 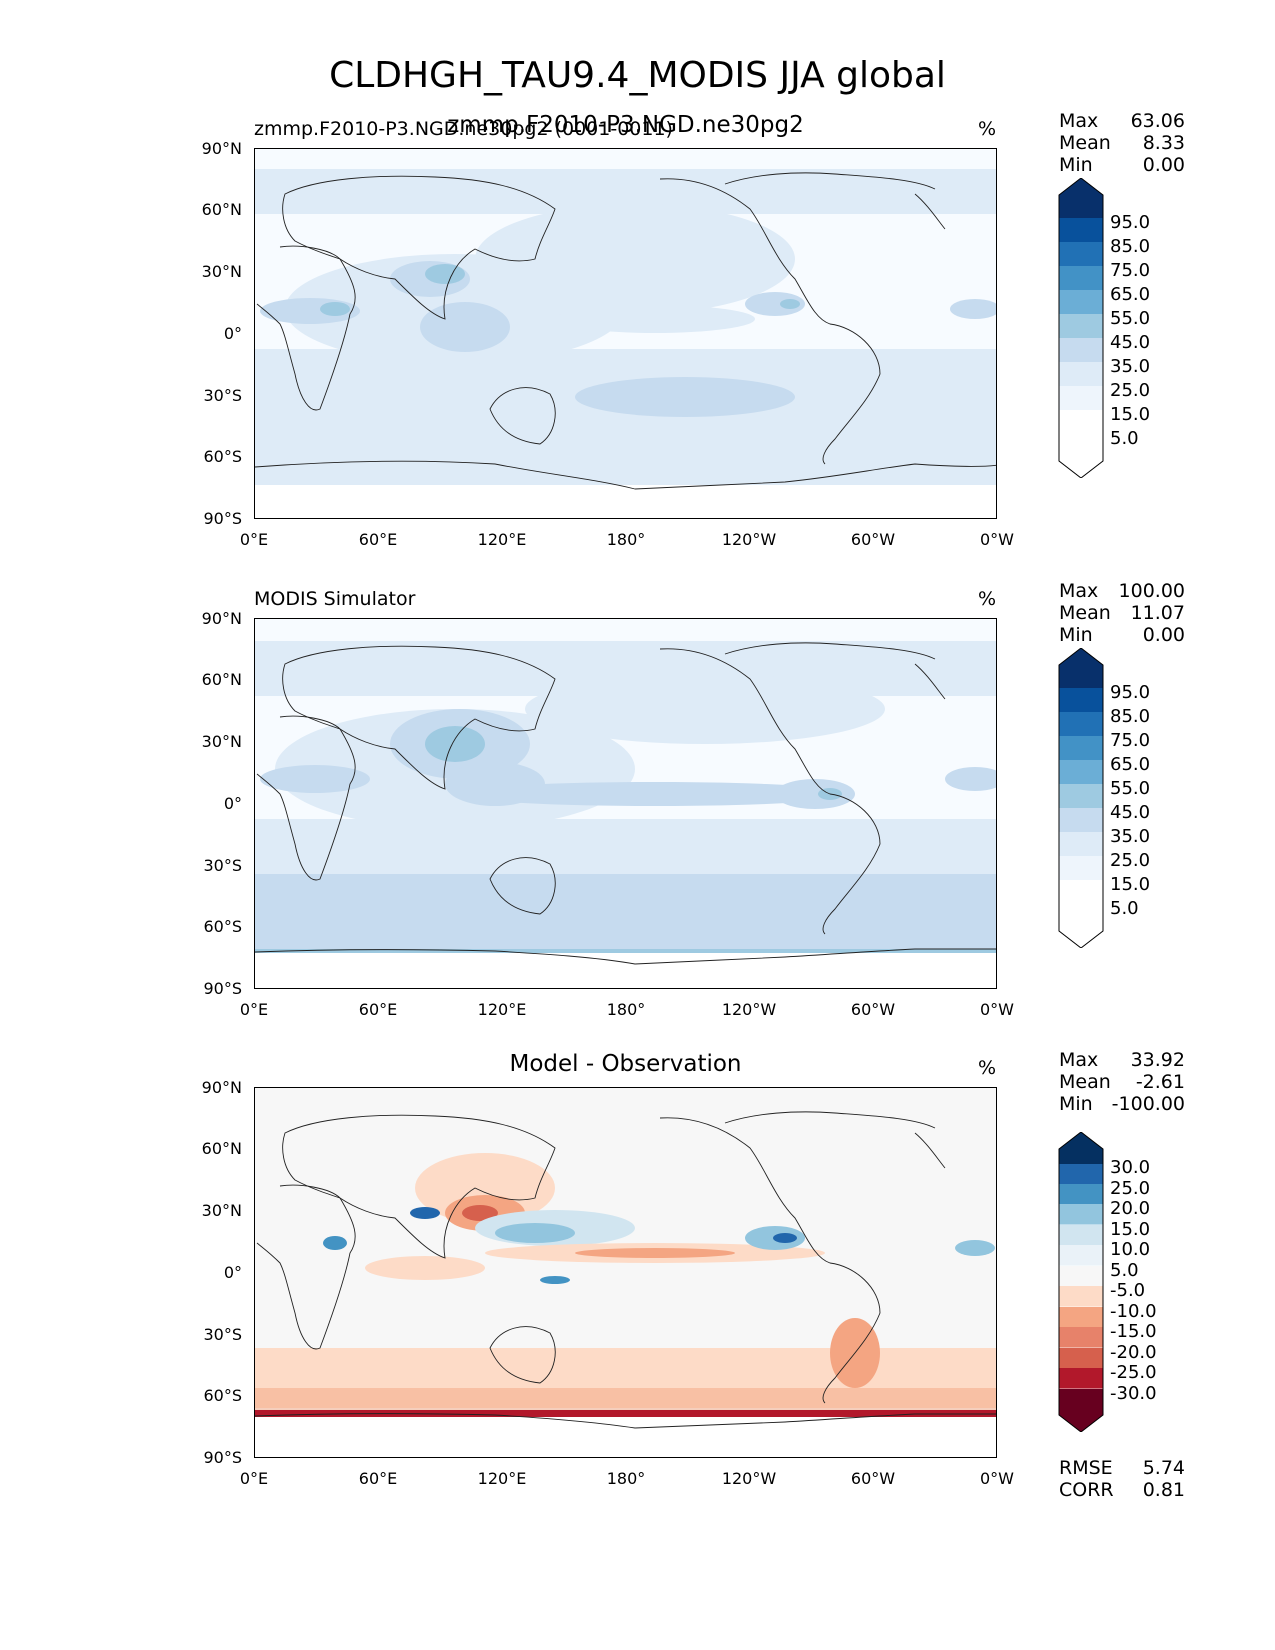 What do you see at coordinates (1122, 143) in the screenshot?
I see `stats-box: Max 63.06 Mean 8.33 Min 0.00` at bounding box center [1122, 143].